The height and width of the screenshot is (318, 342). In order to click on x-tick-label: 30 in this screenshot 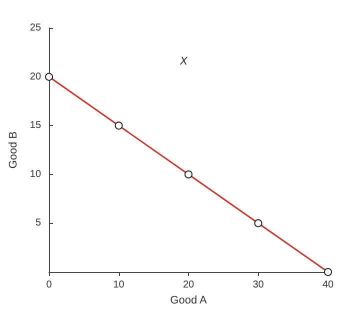, I will do `click(258, 285)`.